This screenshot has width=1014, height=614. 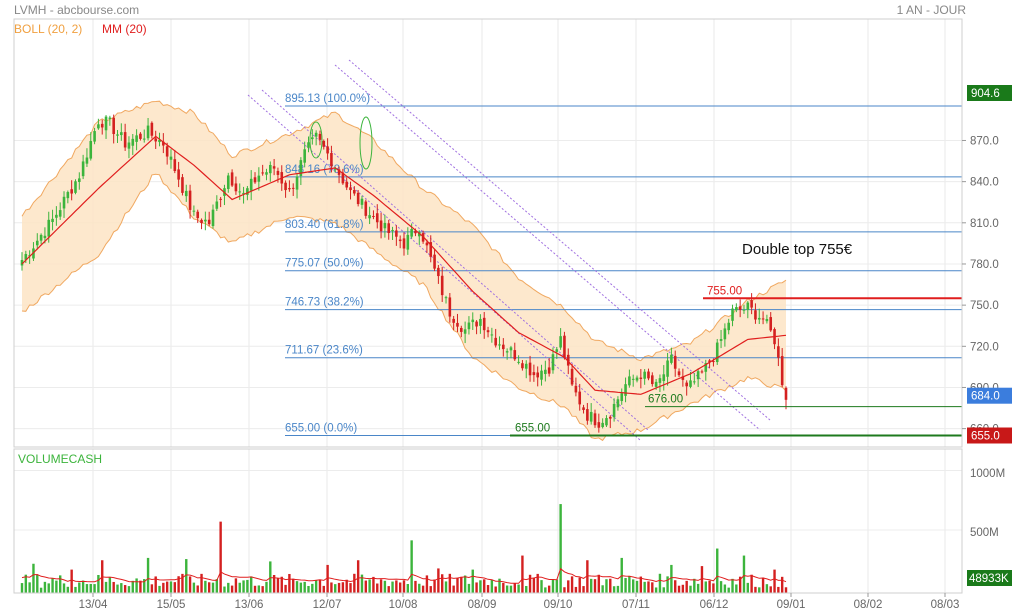 I want to click on boll-indicator-label: BOLL (20, 2), so click(x=48, y=29).